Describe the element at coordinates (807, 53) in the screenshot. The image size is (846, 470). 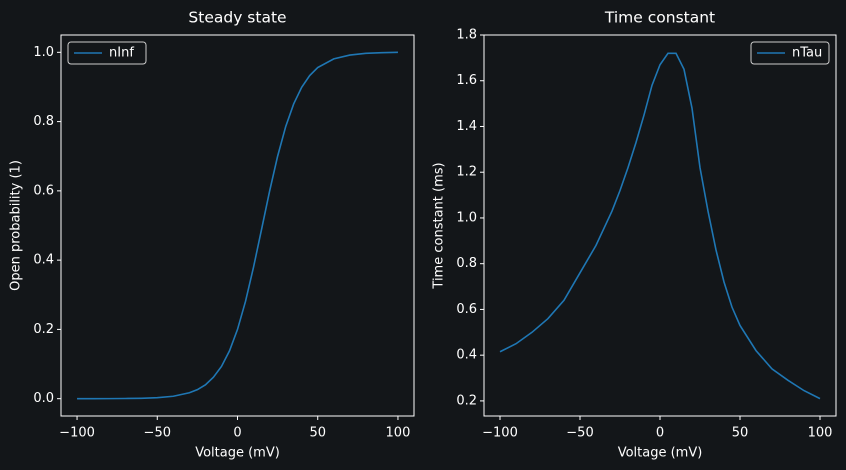
I see `legend-label: nTau` at that location.